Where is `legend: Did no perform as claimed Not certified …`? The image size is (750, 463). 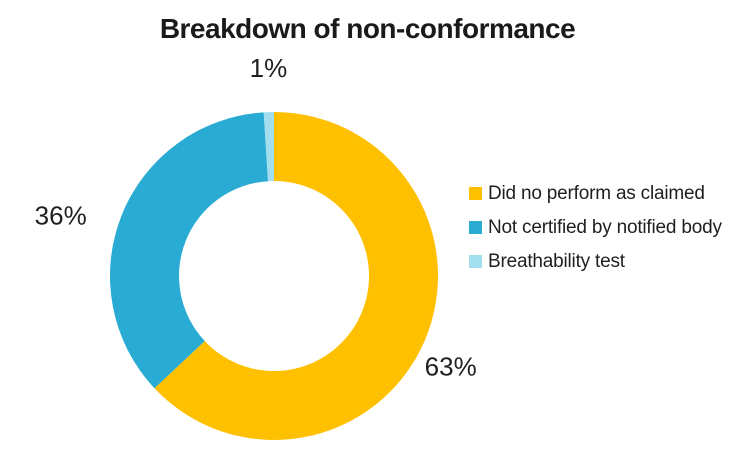
legend: Did no perform as claimed Not certified … is located at coordinates (595, 234).